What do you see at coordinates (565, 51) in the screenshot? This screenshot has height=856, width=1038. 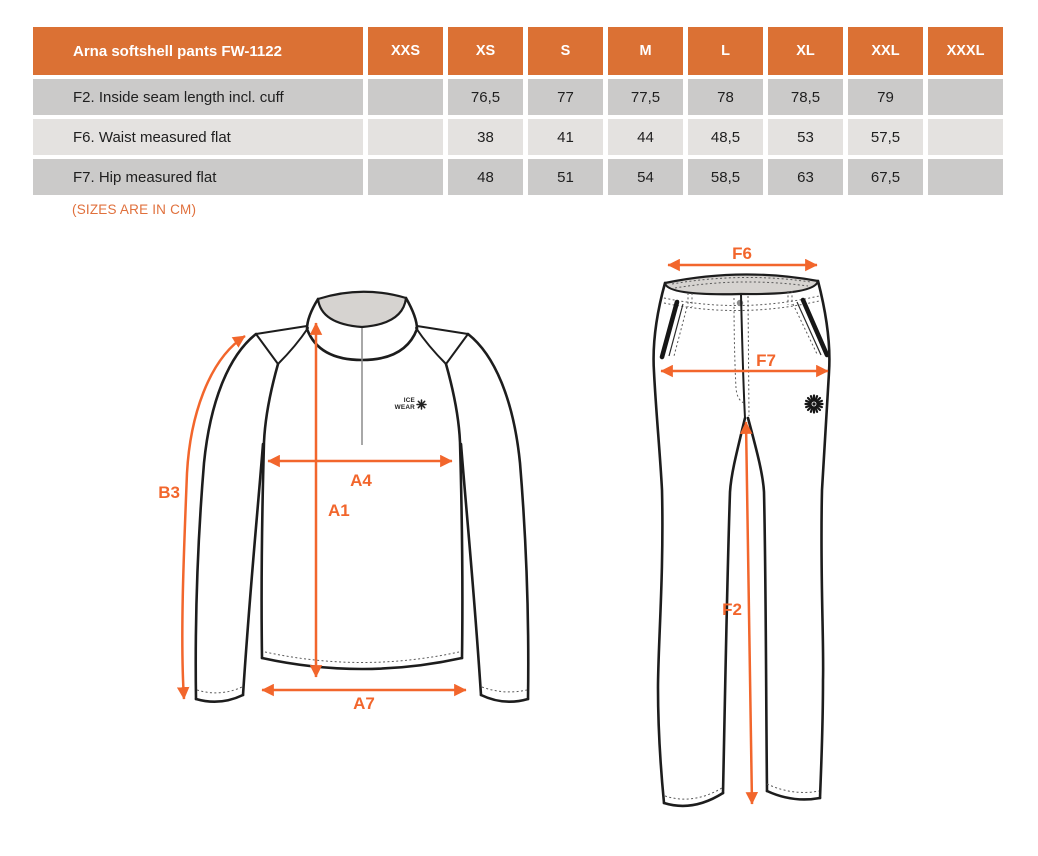 I see `size-column-header-s: S` at bounding box center [565, 51].